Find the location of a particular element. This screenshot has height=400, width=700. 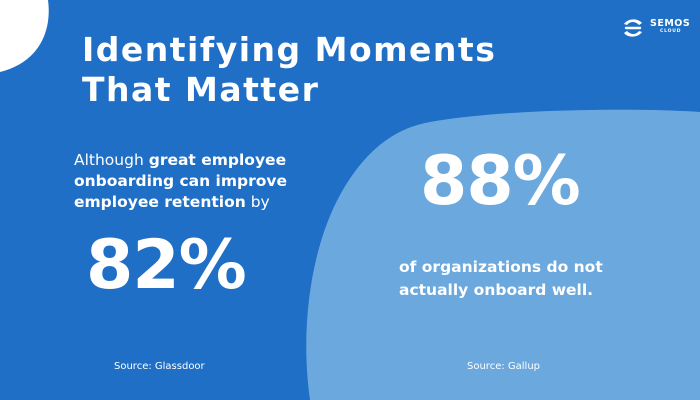

desc-line-2: actually onboard well. is located at coordinates (496, 290).